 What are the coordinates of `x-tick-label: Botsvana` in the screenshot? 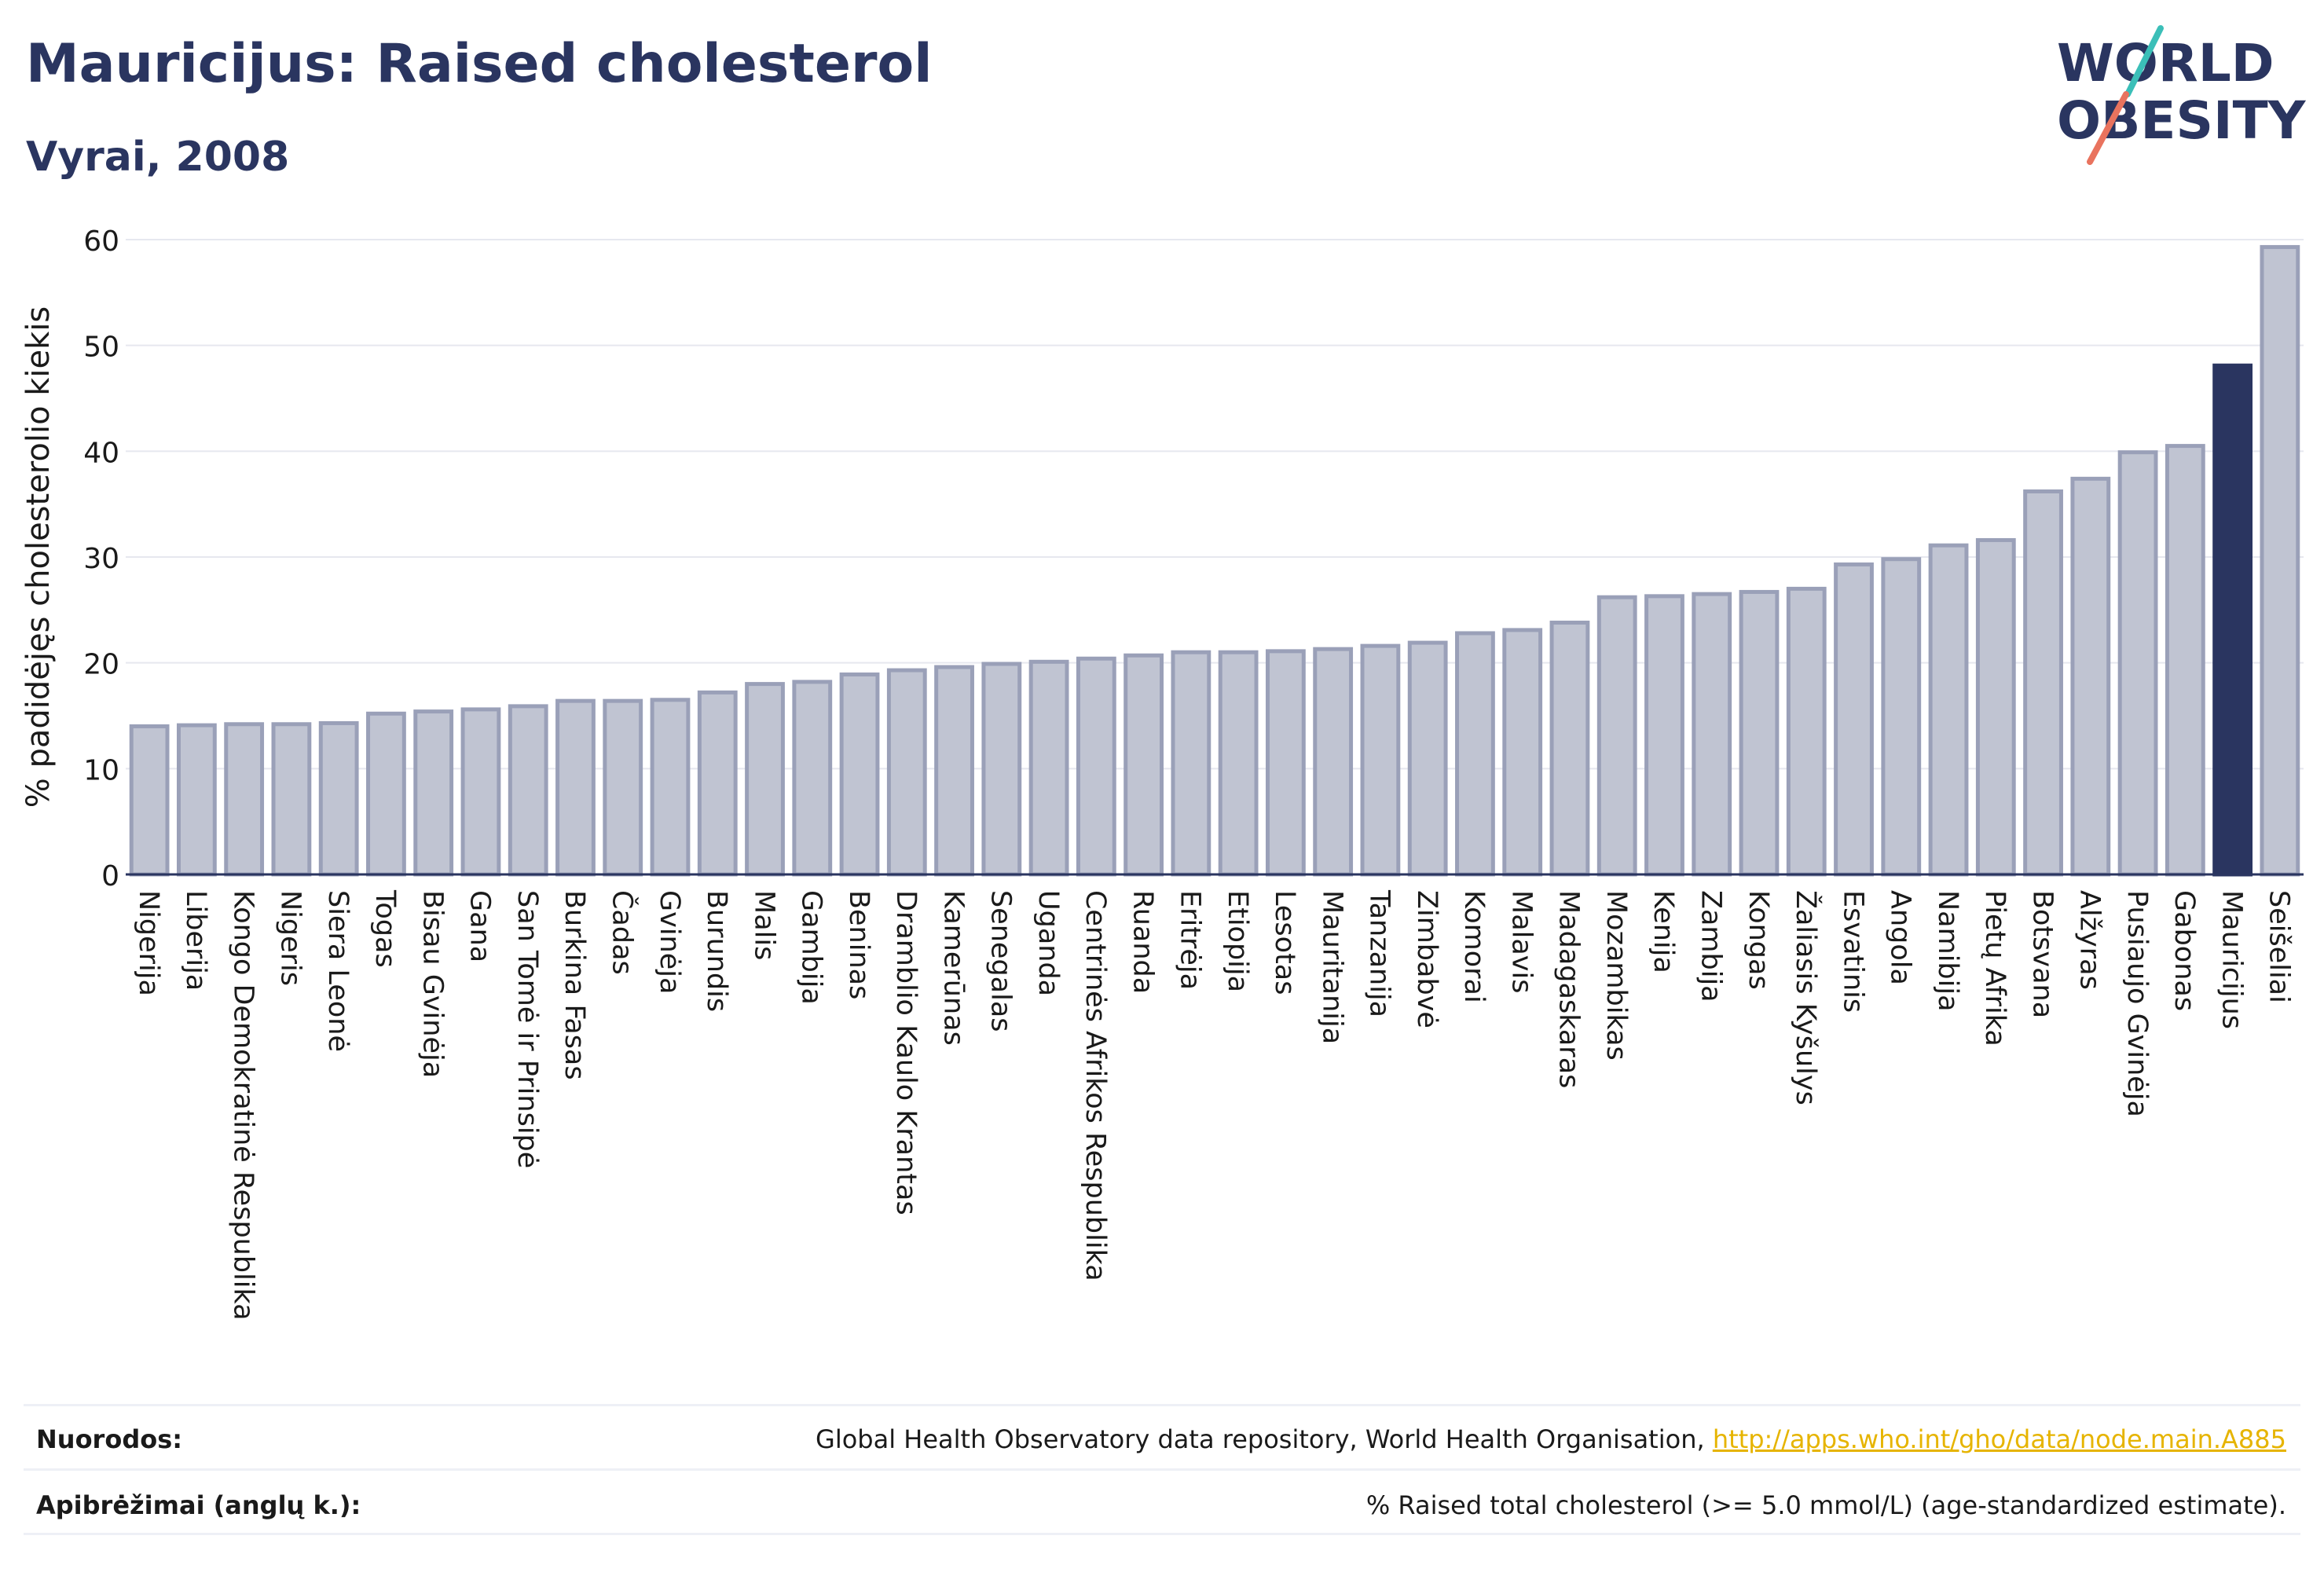 It's located at (2042, 954).